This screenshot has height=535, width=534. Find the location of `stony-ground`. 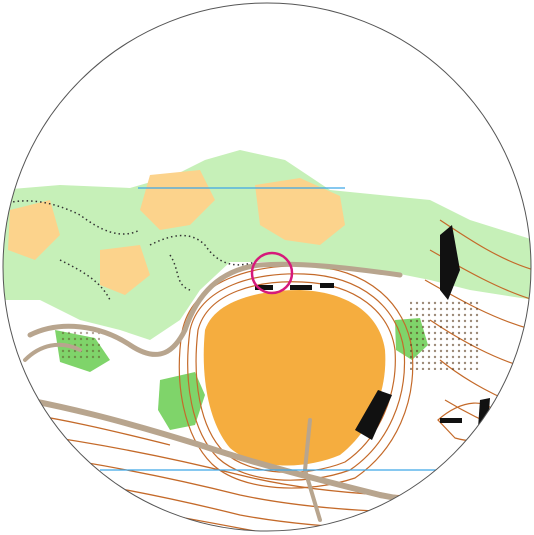

stony-ground is located at coordinates (445, 335).